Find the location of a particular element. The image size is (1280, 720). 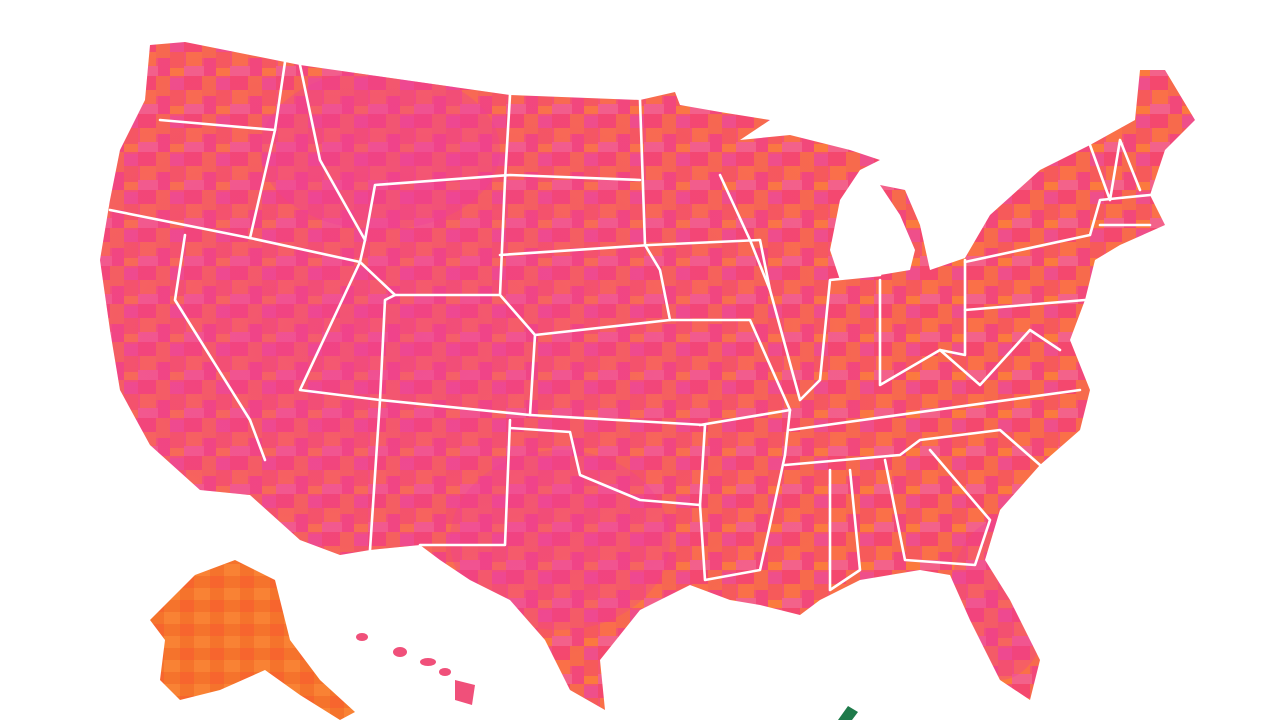

corner-mark is located at coordinates (848, 713).